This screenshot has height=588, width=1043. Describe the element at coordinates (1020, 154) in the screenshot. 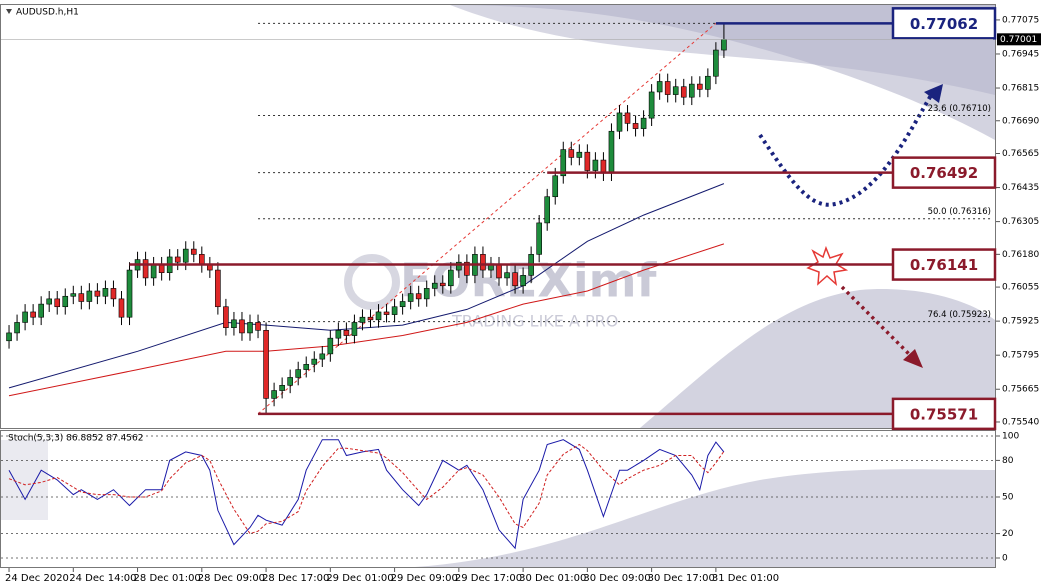

I see `y-tick-label: 0.76565` at that location.